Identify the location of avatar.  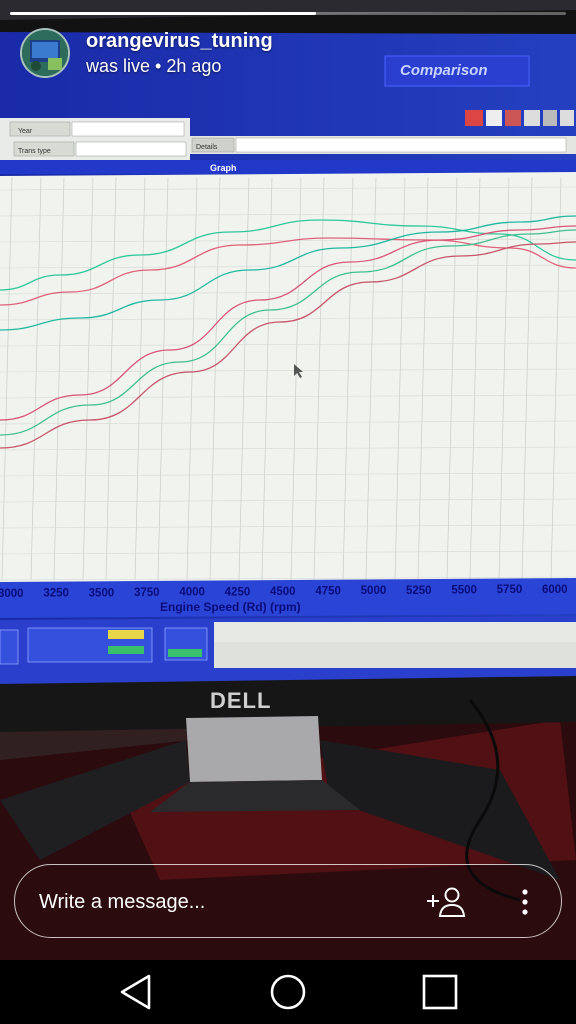
(45, 53).